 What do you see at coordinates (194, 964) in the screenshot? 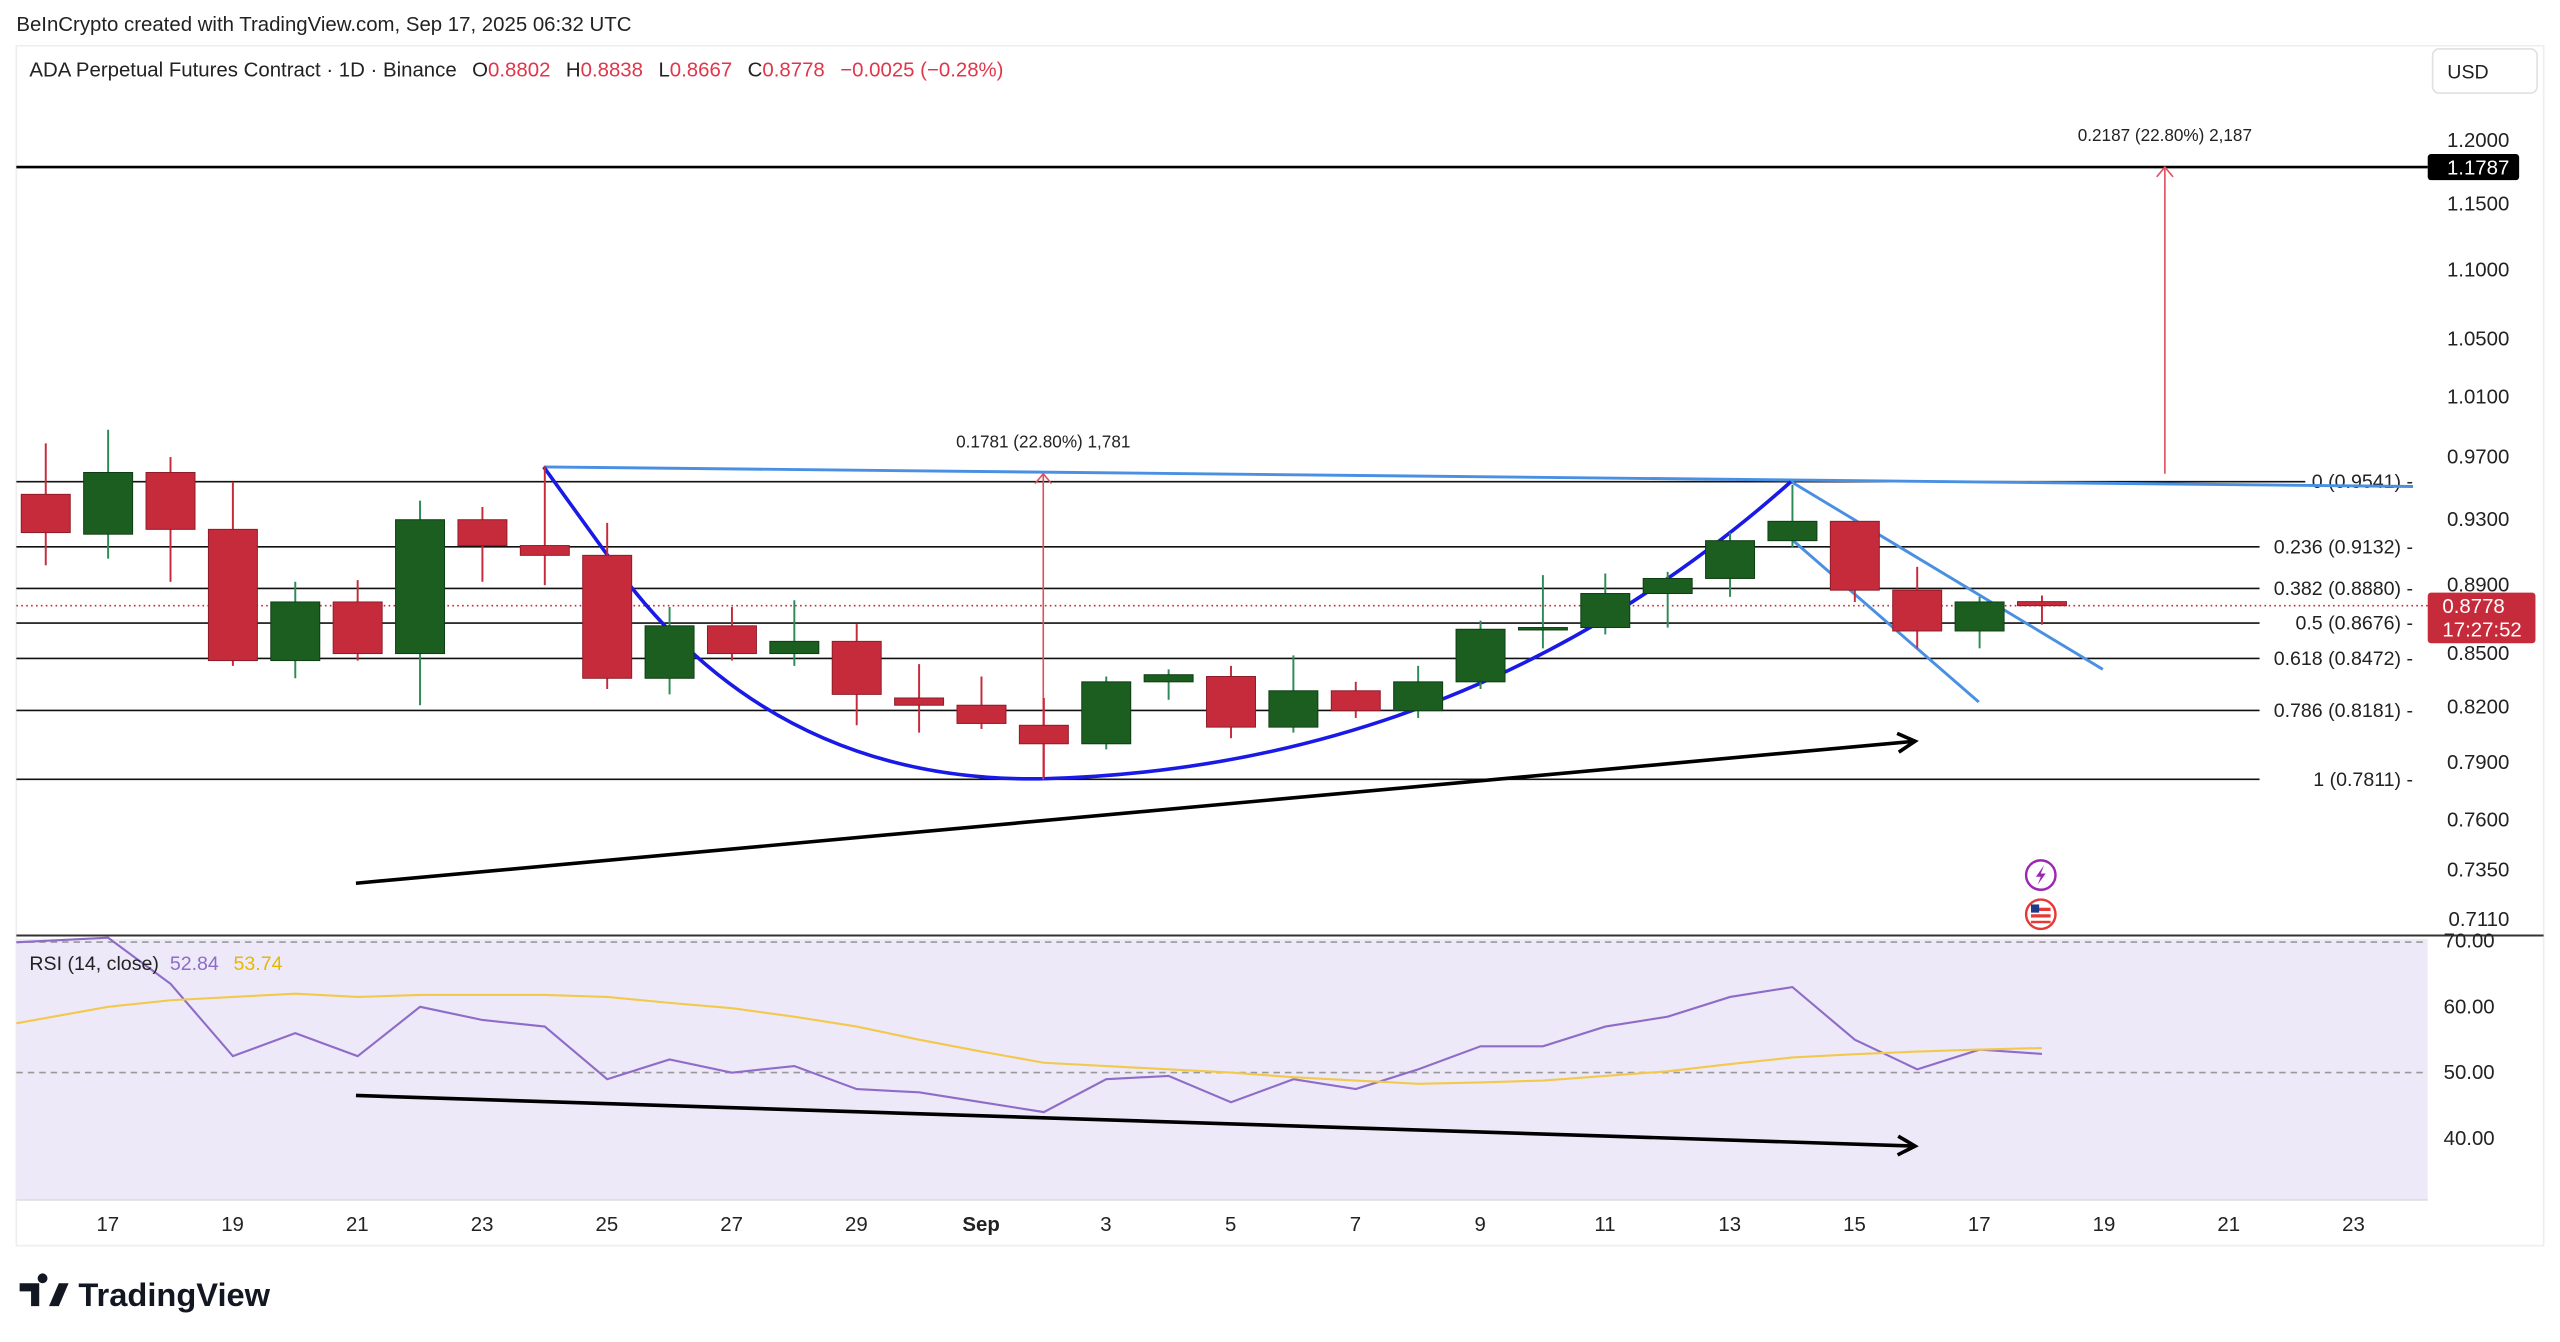
I see `rsi-value: 52.84` at bounding box center [194, 964].